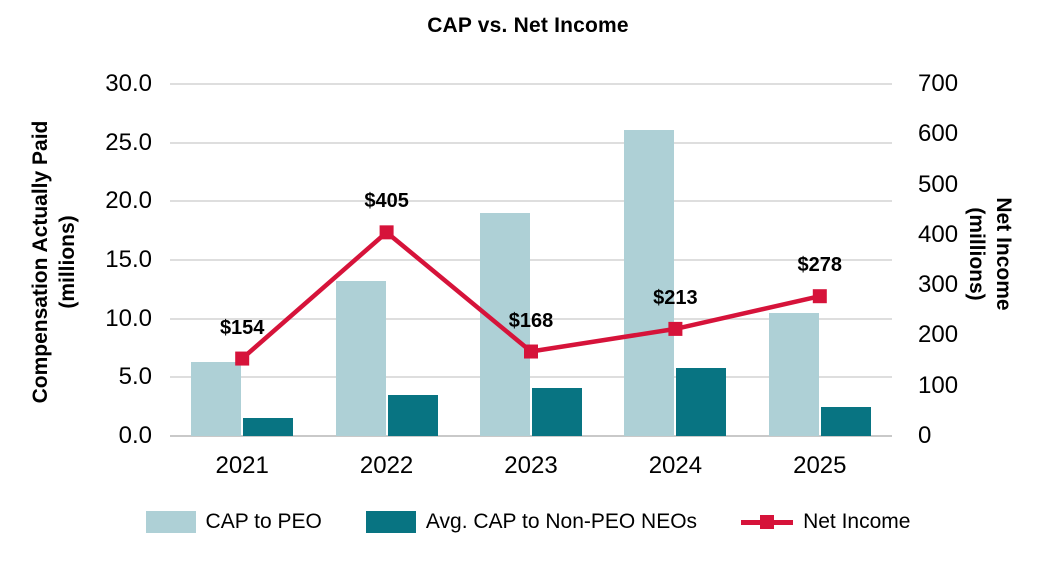 Image resolution: width=1056 pixels, height=576 pixels. Describe the element at coordinates (820, 265) in the screenshot. I see `net-income-data-label: $278` at that location.